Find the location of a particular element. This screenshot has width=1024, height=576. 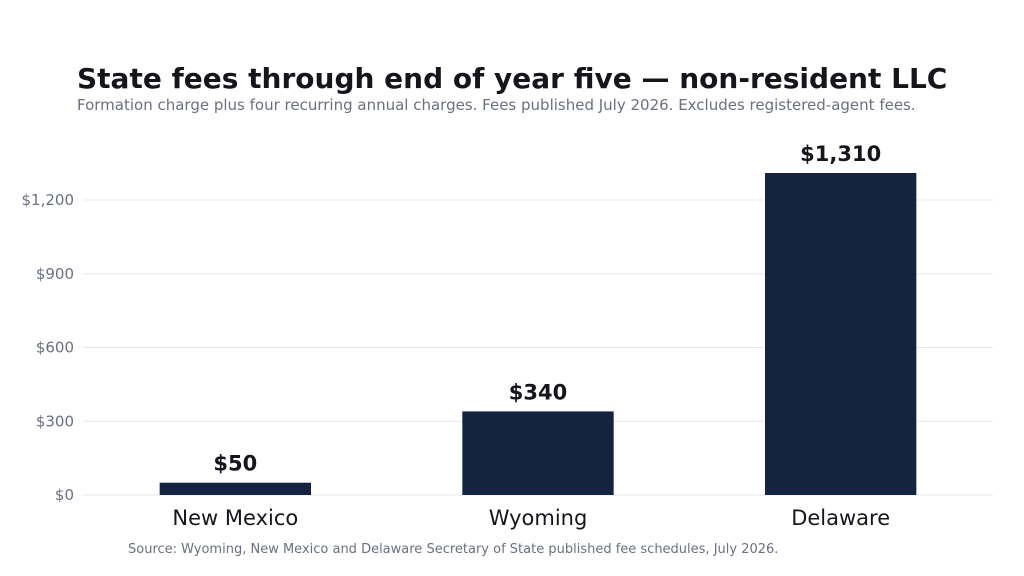

y-tick-label: $0 is located at coordinates (64, 495).